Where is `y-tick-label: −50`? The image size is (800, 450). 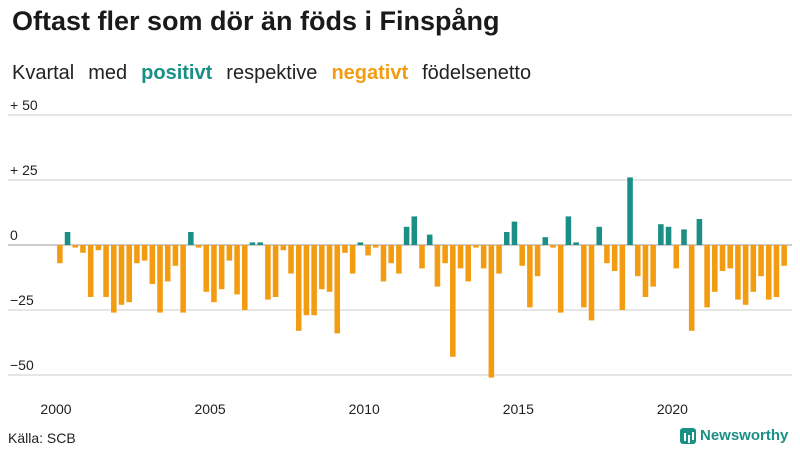
y-tick-label: −50 is located at coordinates (22, 365).